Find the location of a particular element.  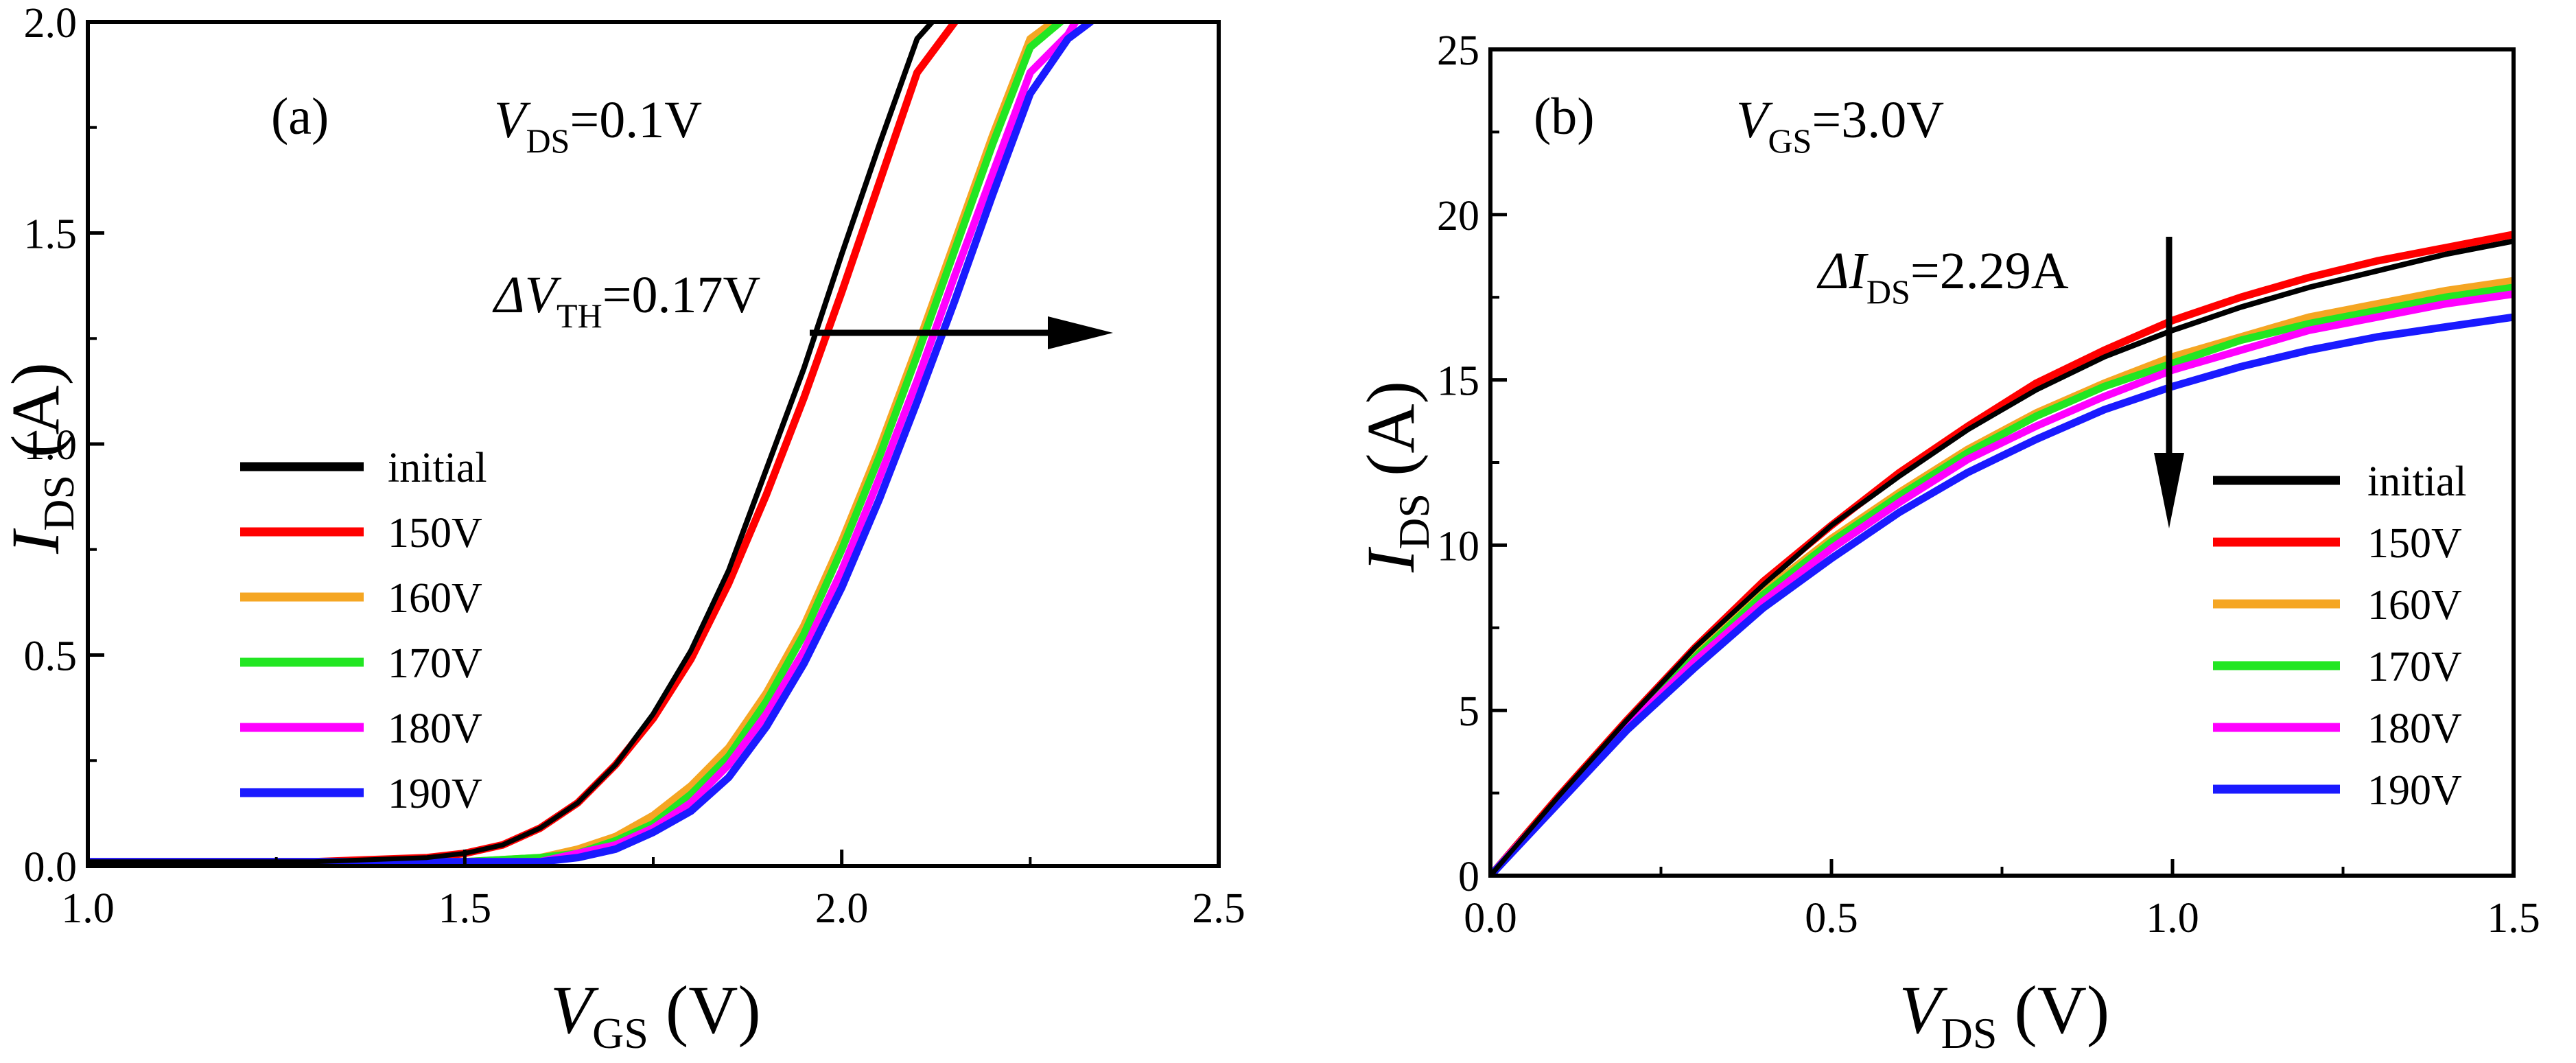

shift-annotation: ΔIDS=2.29A is located at coordinates (1942, 276).